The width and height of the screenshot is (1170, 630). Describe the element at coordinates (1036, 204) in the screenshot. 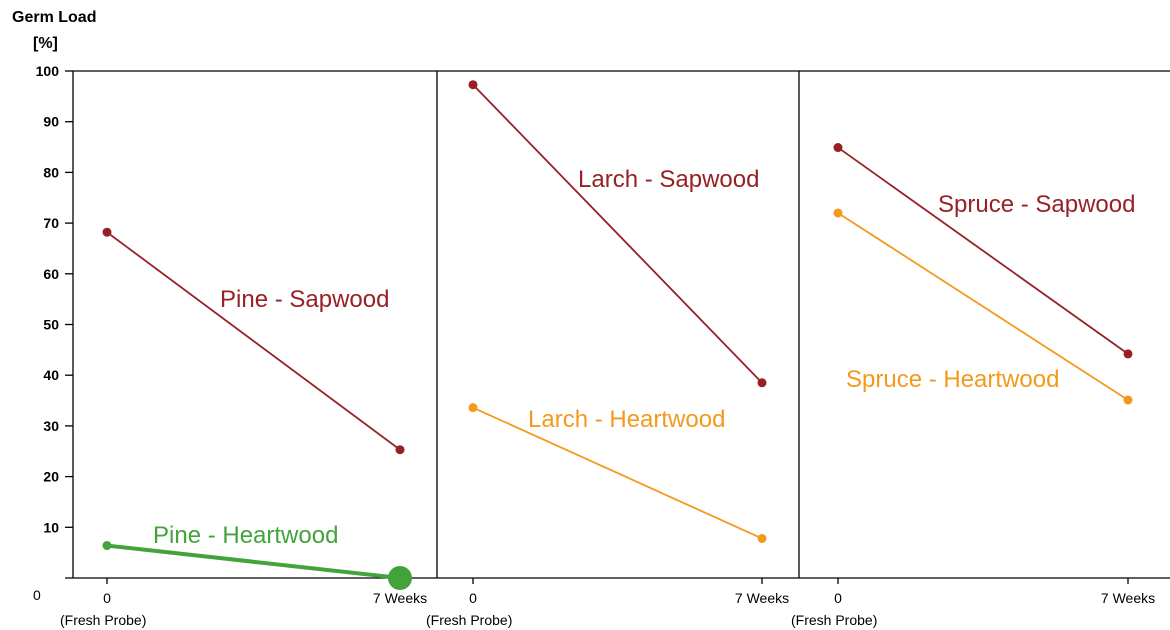

I see `series-label: Spruce - Sapwood` at that location.